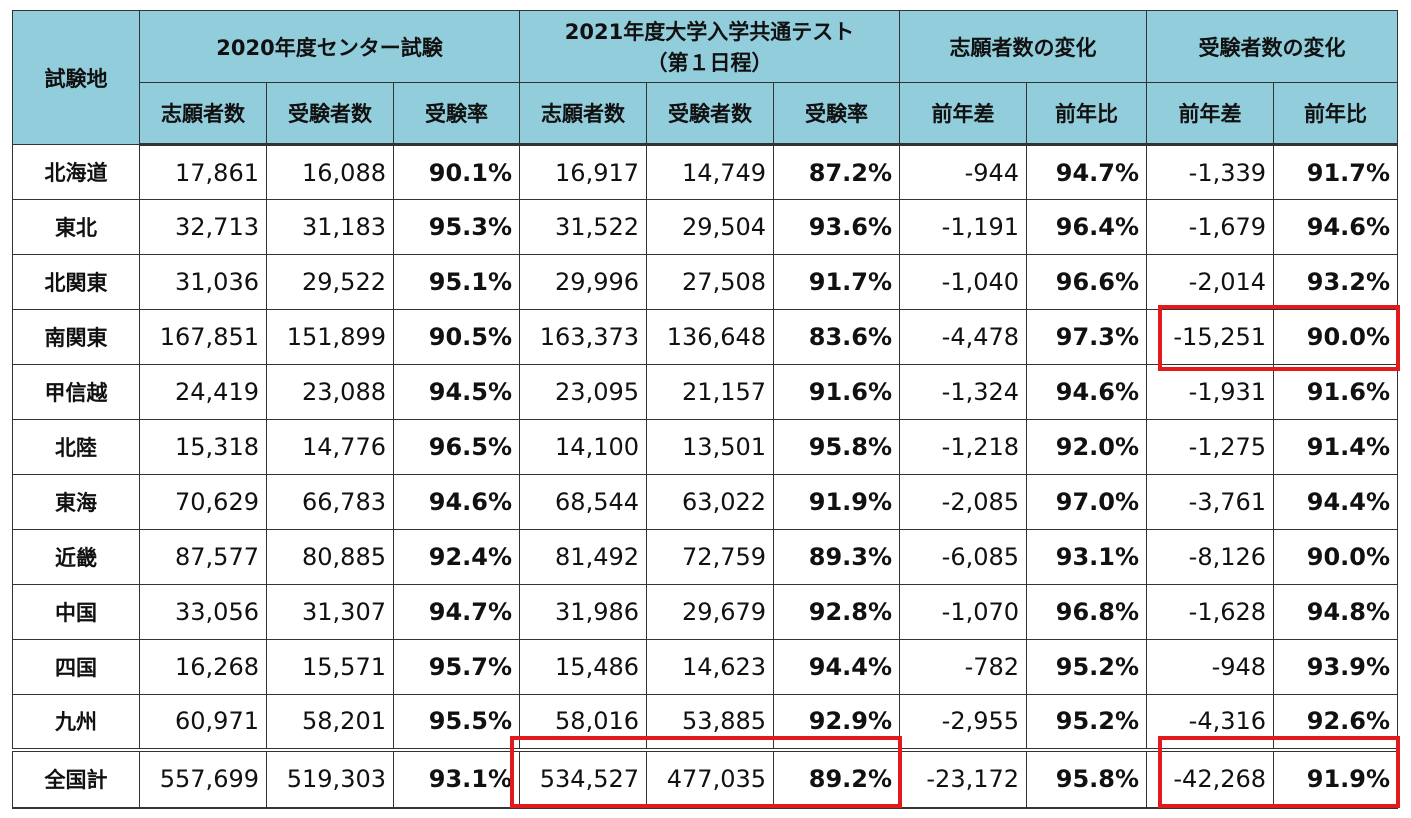  I want to click on cell-rate-2021: 92.8%, so click(837, 612).